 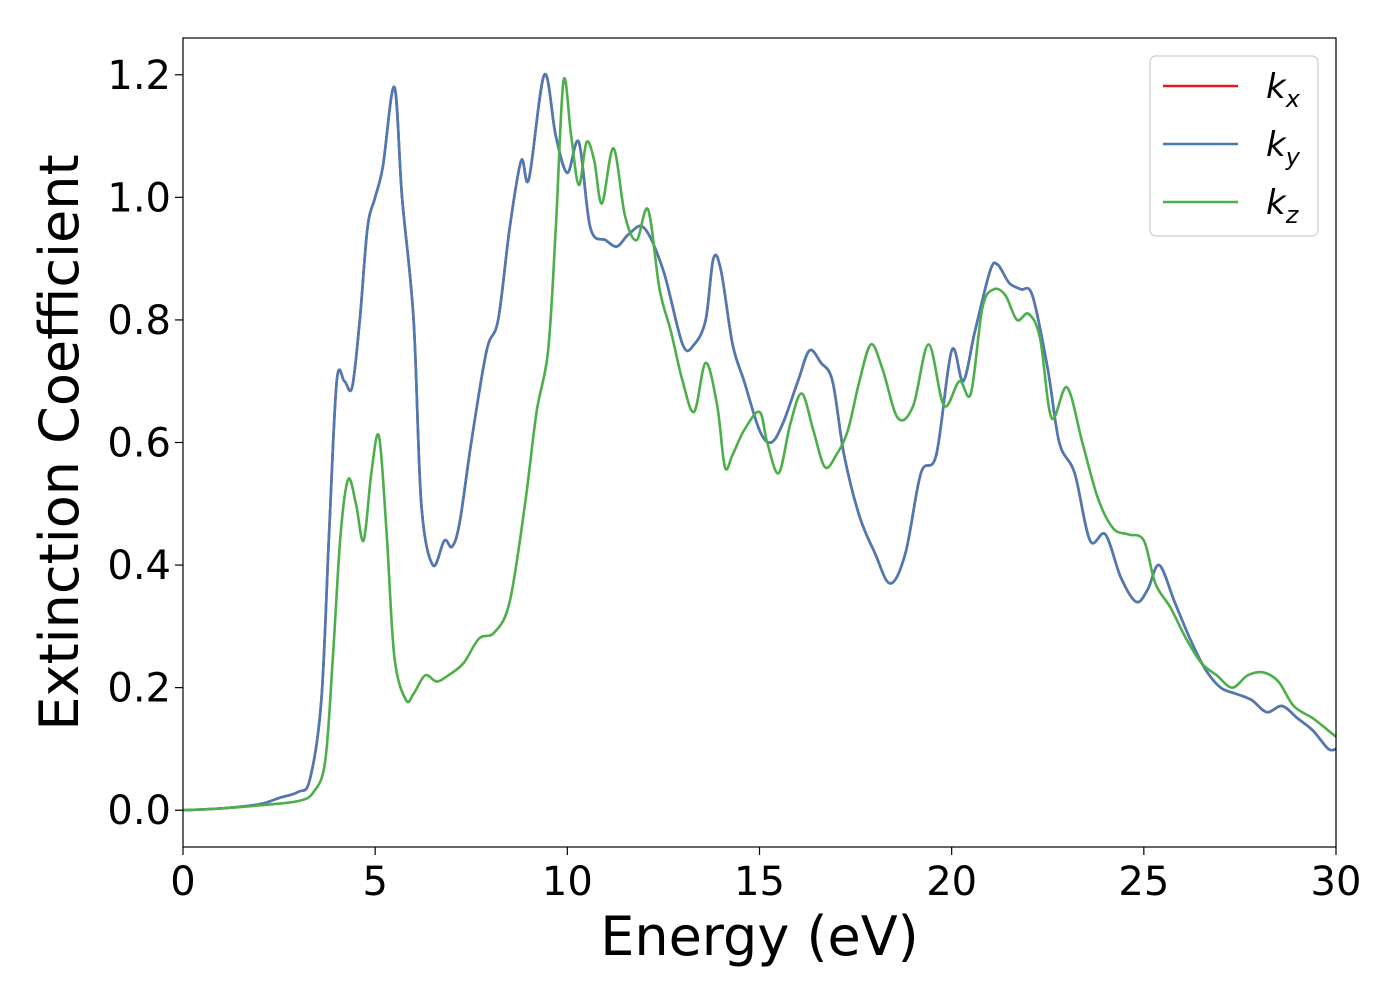 I want to click on y-tick-label: 0.6, so click(x=139, y=444).